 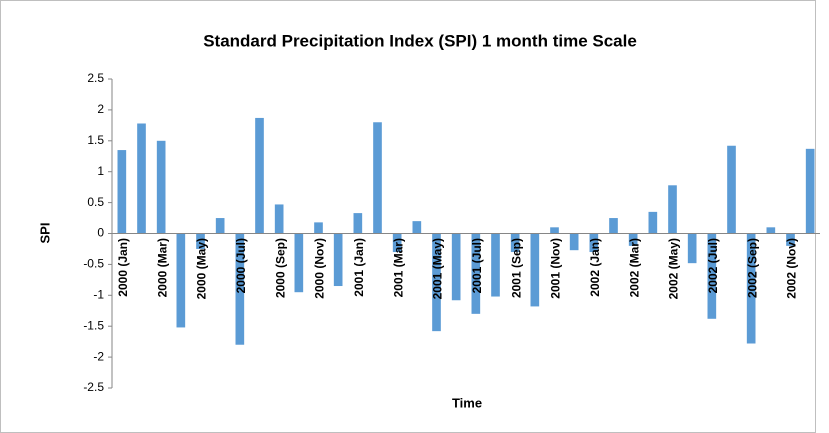 What do you see at coordinates (98, 356) in the screenshot?
I see `y-tick-label: -2` at bounding box center [98, 356].